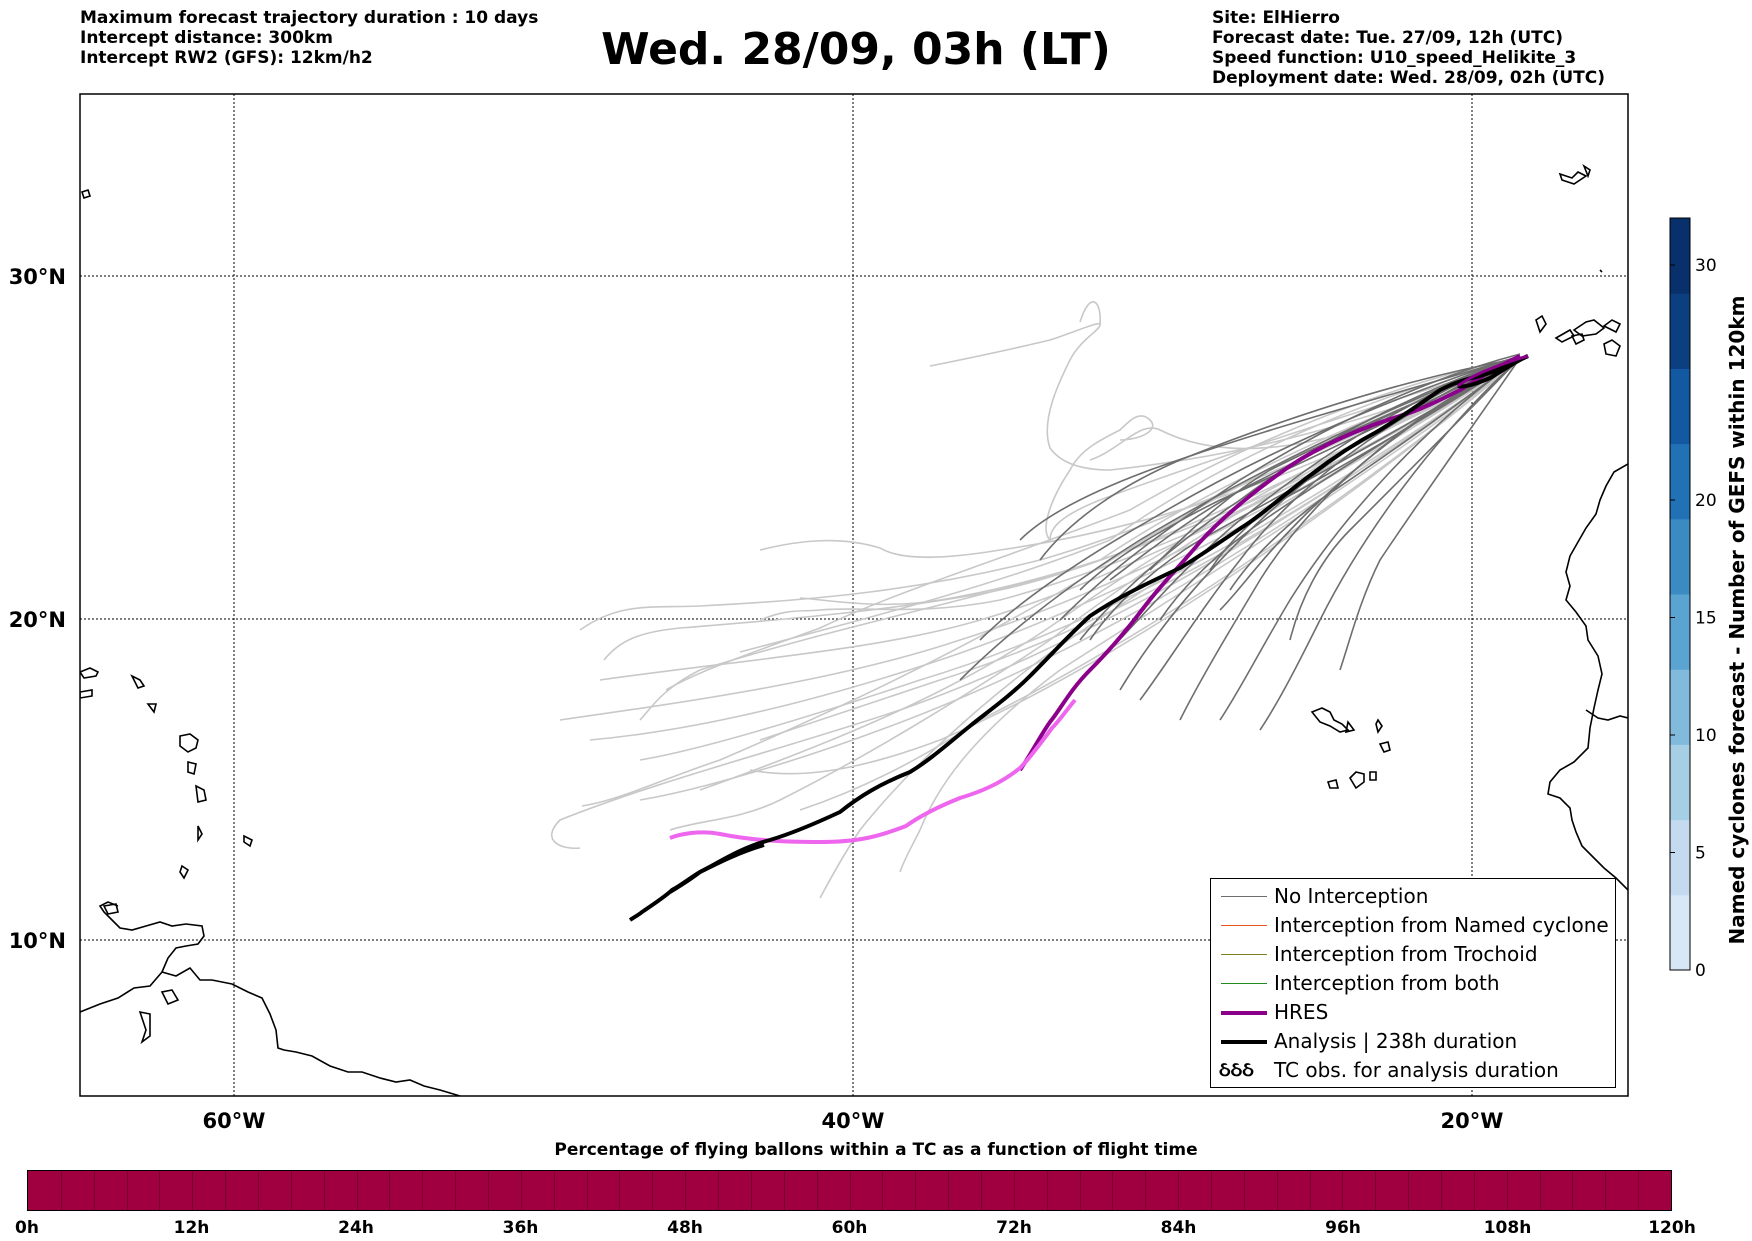  Describe the element at coordinates (248, 841) in the screenshot. I see `island-j` at that location.